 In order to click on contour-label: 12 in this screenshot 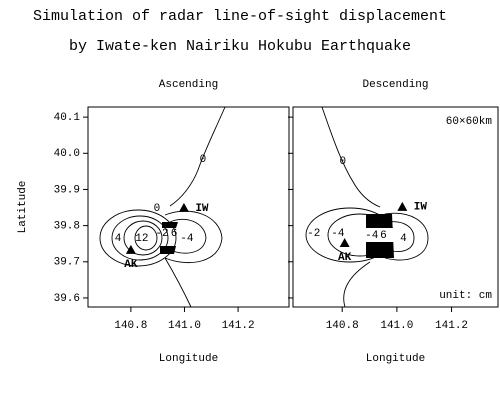, I will do `click(141, 239)`.